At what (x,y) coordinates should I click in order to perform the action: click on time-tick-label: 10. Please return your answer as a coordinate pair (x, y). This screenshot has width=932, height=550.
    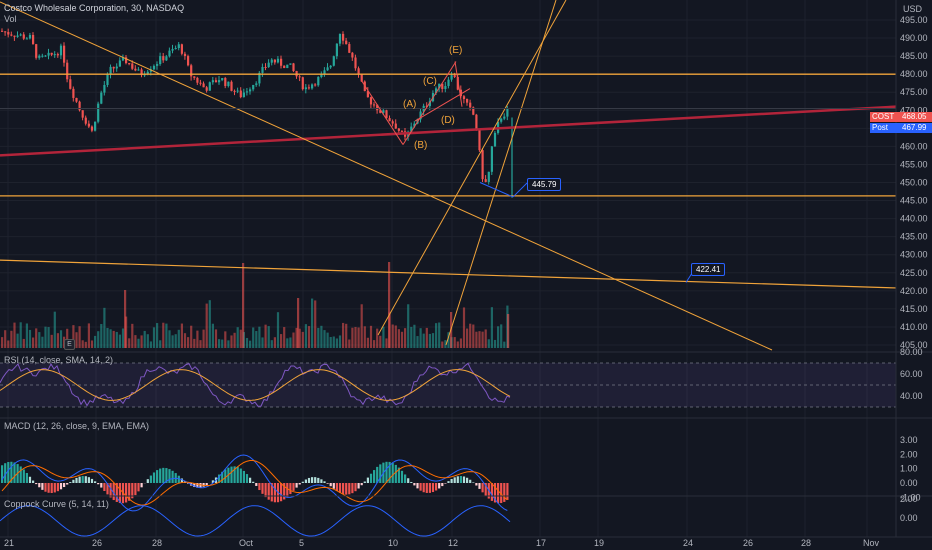
    Looking at the image, I should click on (393, 543).